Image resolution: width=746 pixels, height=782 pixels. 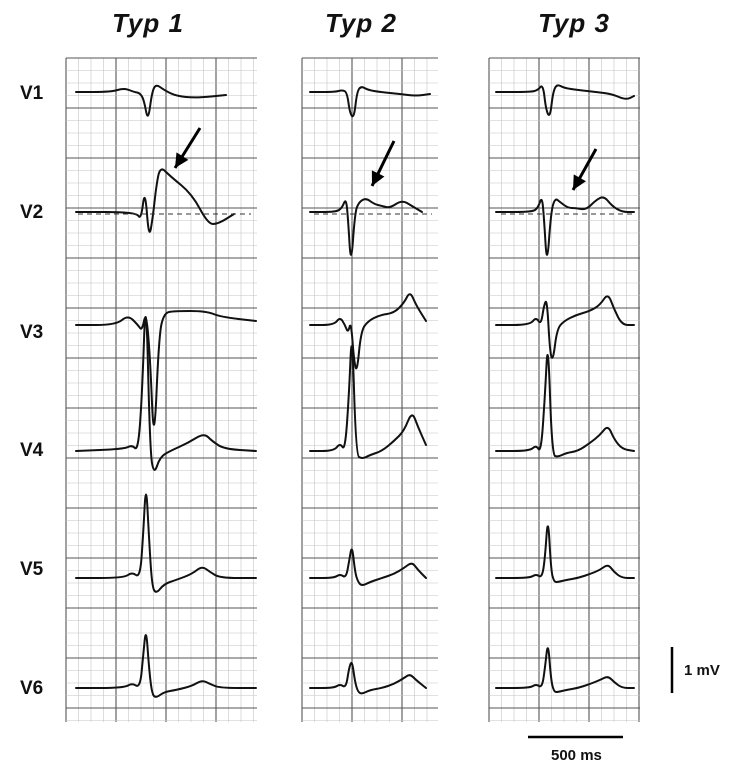 I want to click on lead-label-v4: V4, so click(x=32, y=450).